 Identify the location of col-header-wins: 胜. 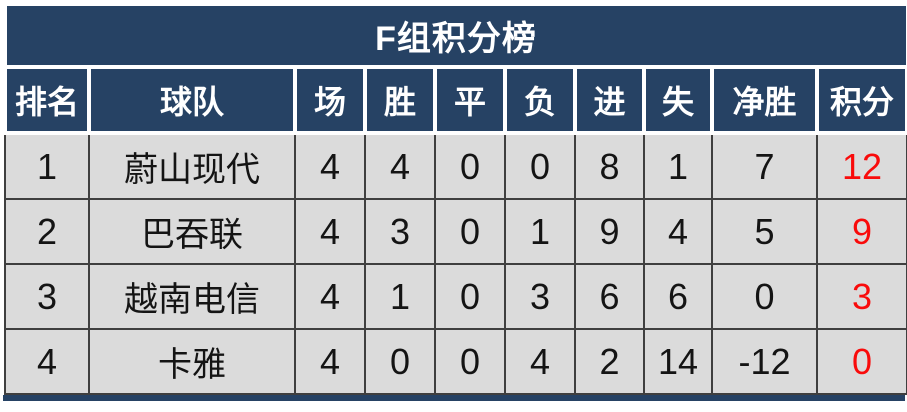
(400, 100).